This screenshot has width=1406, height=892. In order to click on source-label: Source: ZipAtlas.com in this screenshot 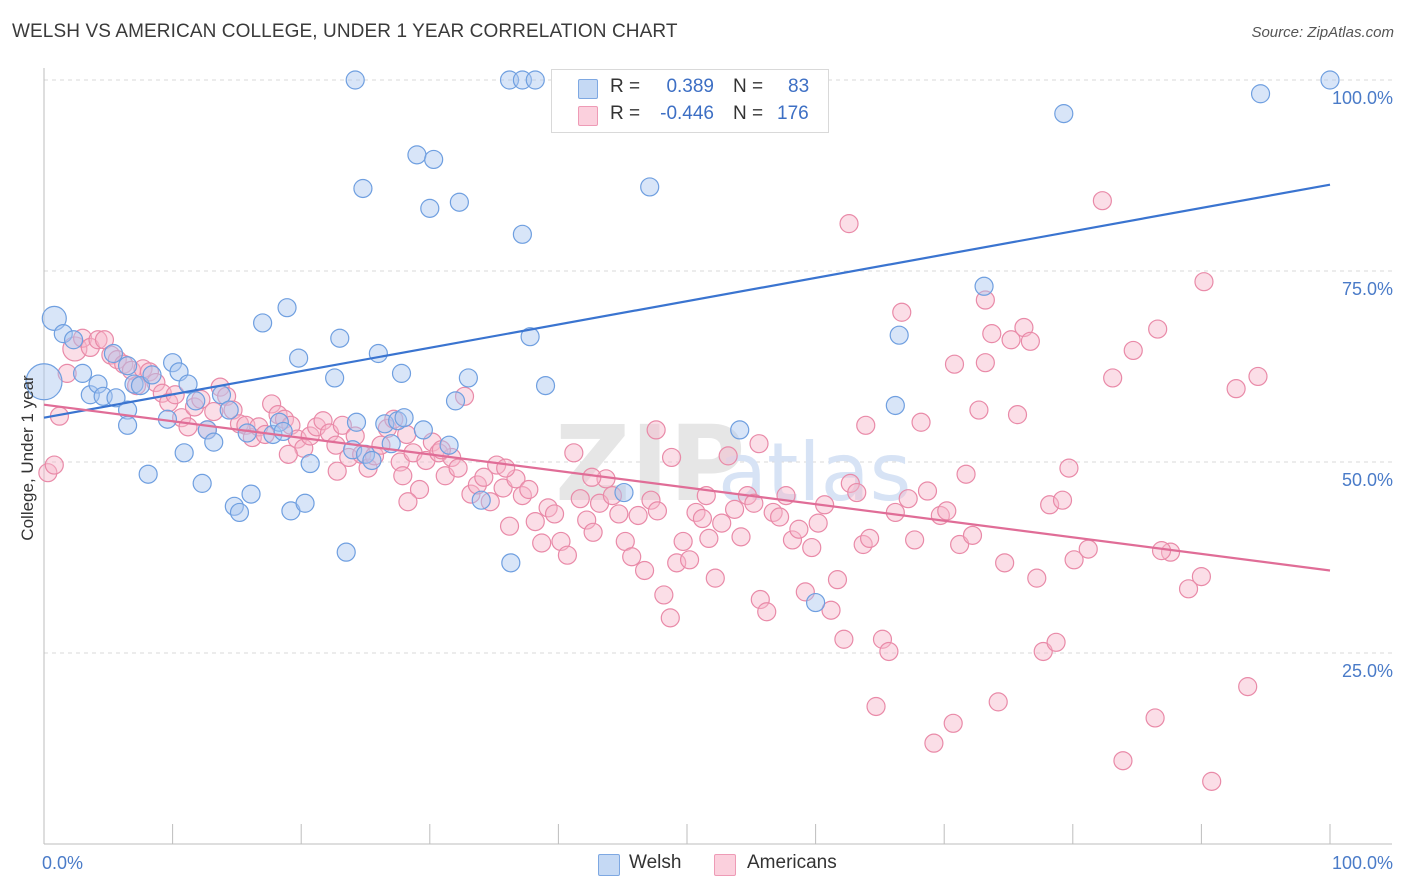, I will do `click(1322, 32)`.